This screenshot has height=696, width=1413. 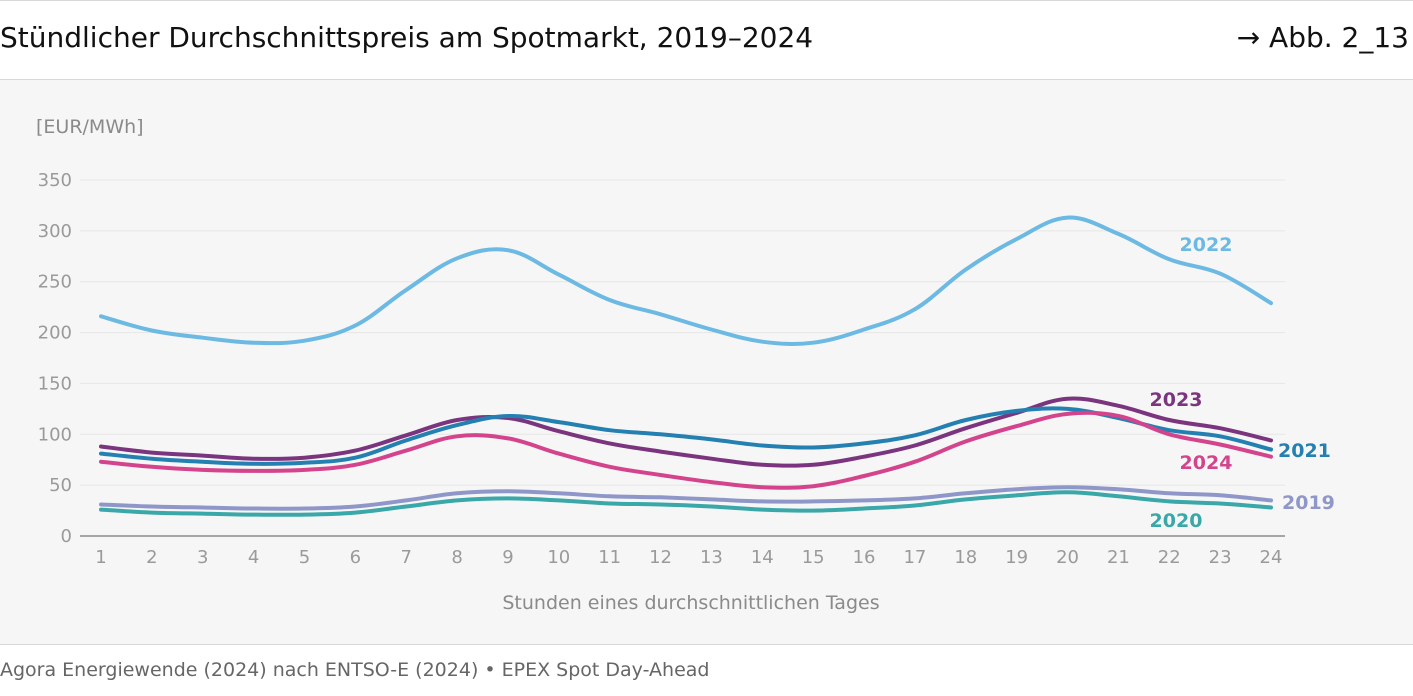 What do you see at coordinates (1176, 400) in the screenshot?
I see `series-label-2023: 2023` at bounding box center [1176, 400].